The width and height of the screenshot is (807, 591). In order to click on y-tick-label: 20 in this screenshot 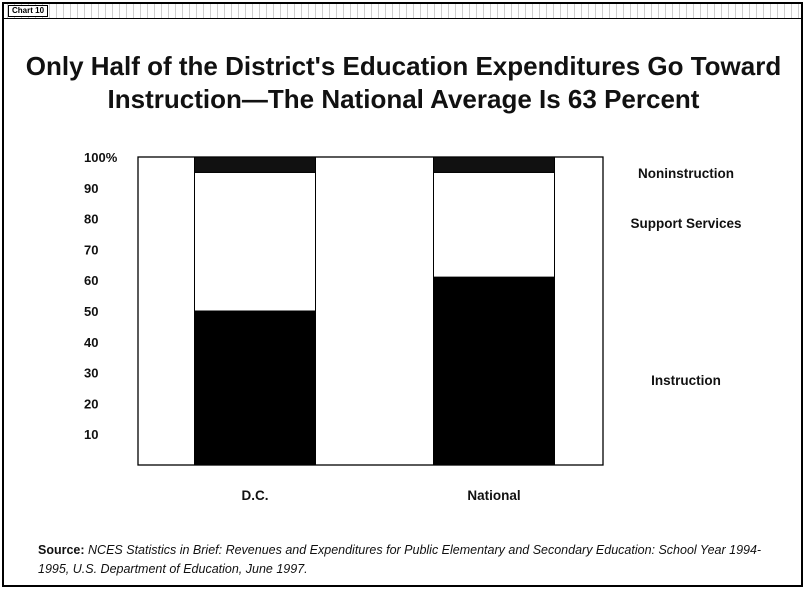, I will do `click(91, 403)`.